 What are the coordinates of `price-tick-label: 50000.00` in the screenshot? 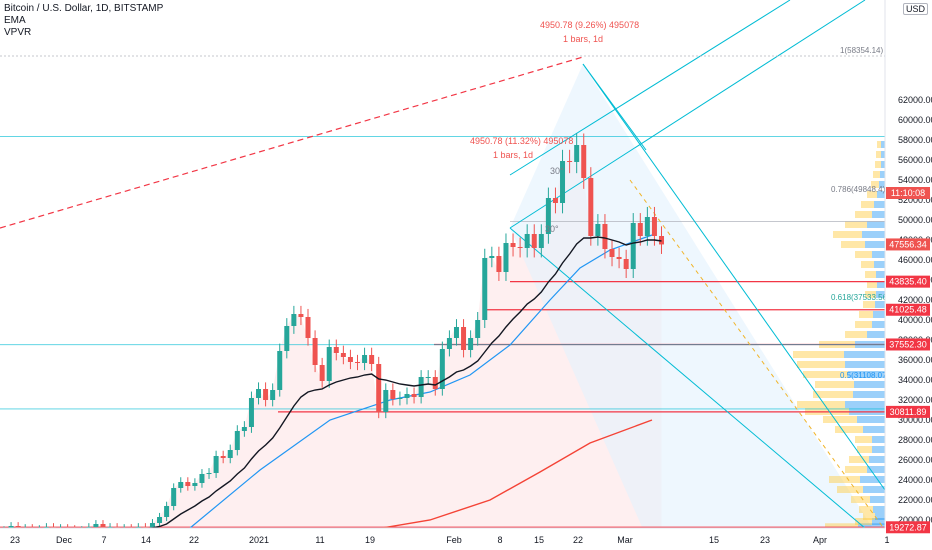 It's located at (915, 220).